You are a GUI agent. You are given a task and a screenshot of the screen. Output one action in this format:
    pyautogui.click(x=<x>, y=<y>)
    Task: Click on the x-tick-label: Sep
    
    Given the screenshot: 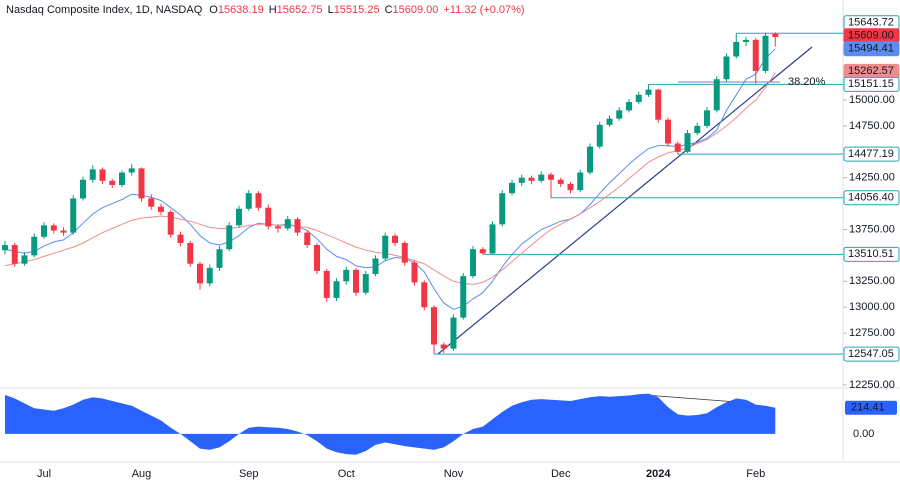 What is the action you would take?
    pyautogui.click(x=249, y=474)
    